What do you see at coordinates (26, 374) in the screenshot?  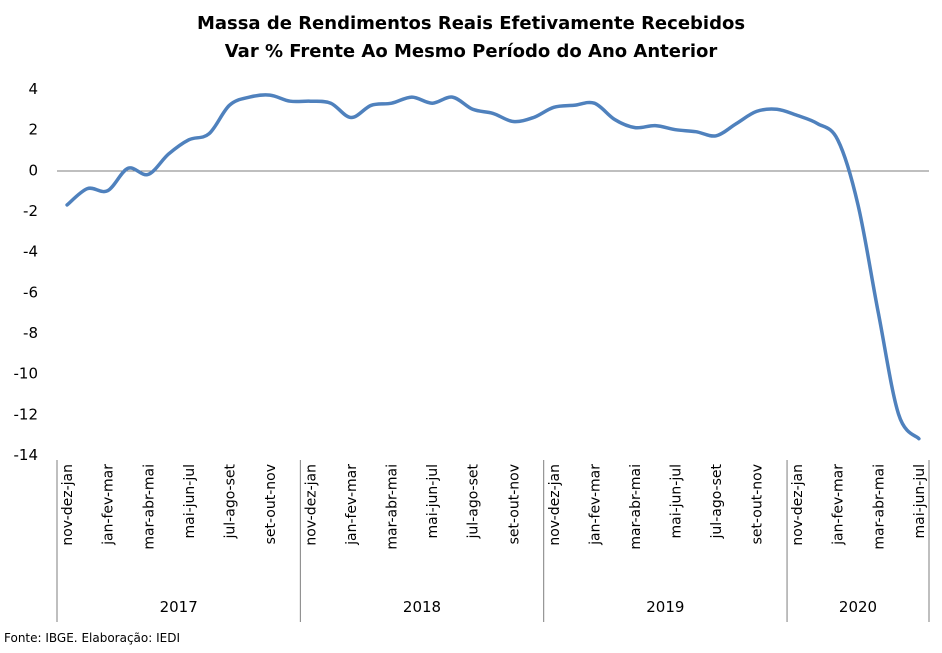 I see `y-tick-label: -10` at bounding box center [26, 374].